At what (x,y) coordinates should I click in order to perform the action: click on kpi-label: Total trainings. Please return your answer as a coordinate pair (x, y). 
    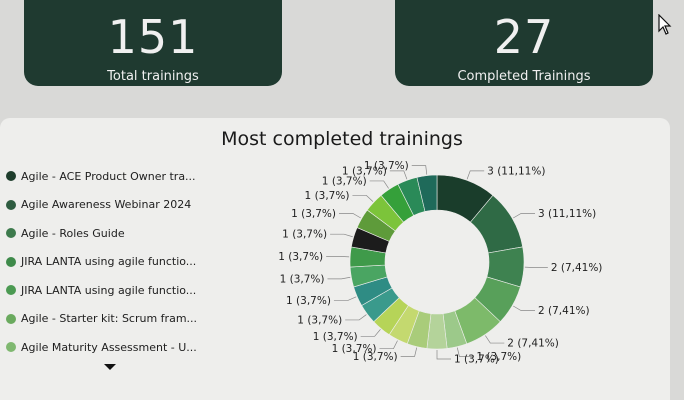
    Looking at the image, I should click on (153, 76).